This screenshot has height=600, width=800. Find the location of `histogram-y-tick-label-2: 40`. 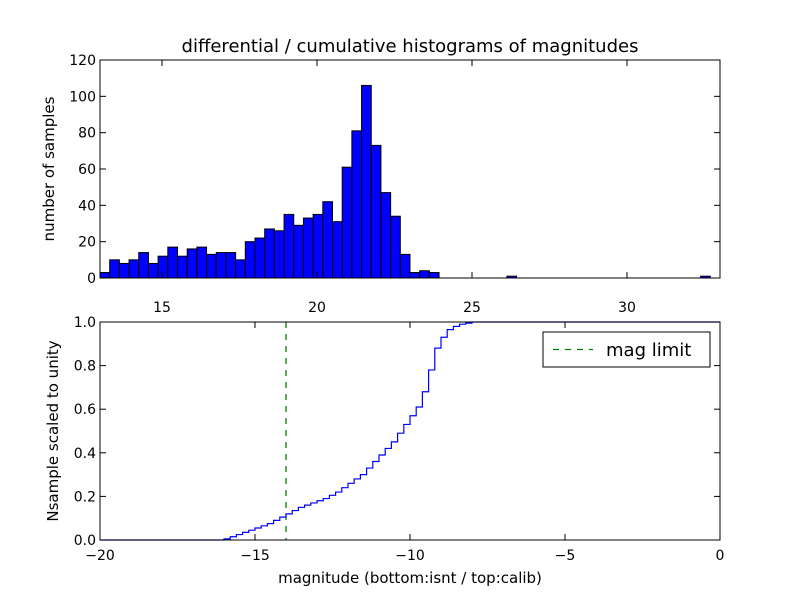

histogram-y-tick-label-2: 40 is located at coordinates (87, 206).